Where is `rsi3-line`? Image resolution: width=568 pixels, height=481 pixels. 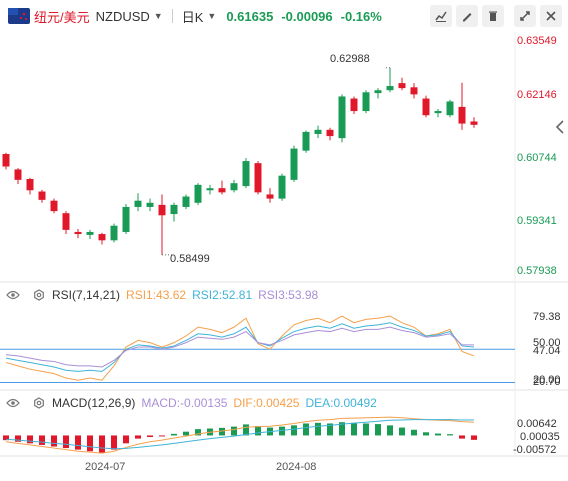
rsi3-line is located at coordinates (239, 347).